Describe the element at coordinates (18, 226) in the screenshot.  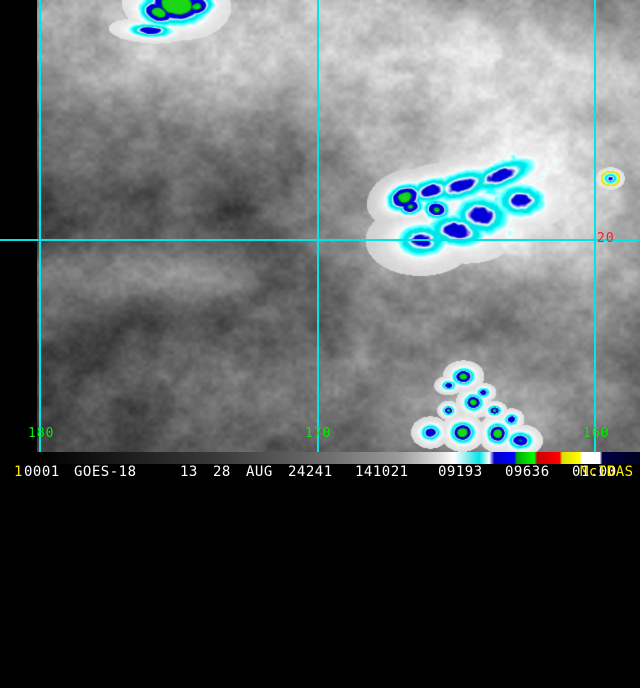
I see `image-left-margin` at that location.